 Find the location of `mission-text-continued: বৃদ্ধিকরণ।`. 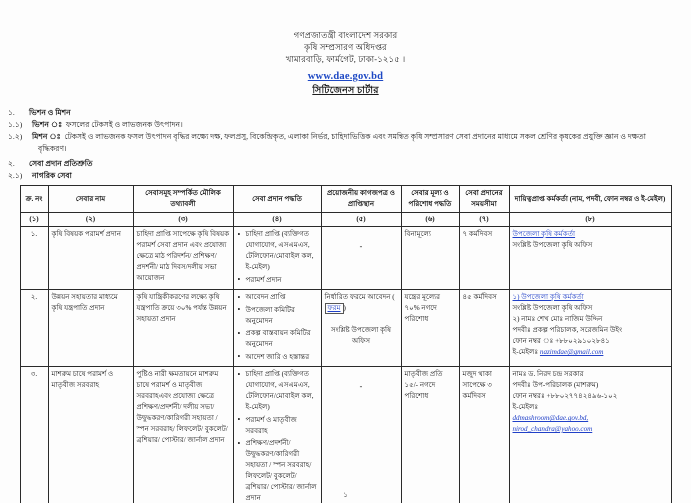

mission-text-continued: বৃদ্ধিকরণ। is located at coordinates (52, 149).